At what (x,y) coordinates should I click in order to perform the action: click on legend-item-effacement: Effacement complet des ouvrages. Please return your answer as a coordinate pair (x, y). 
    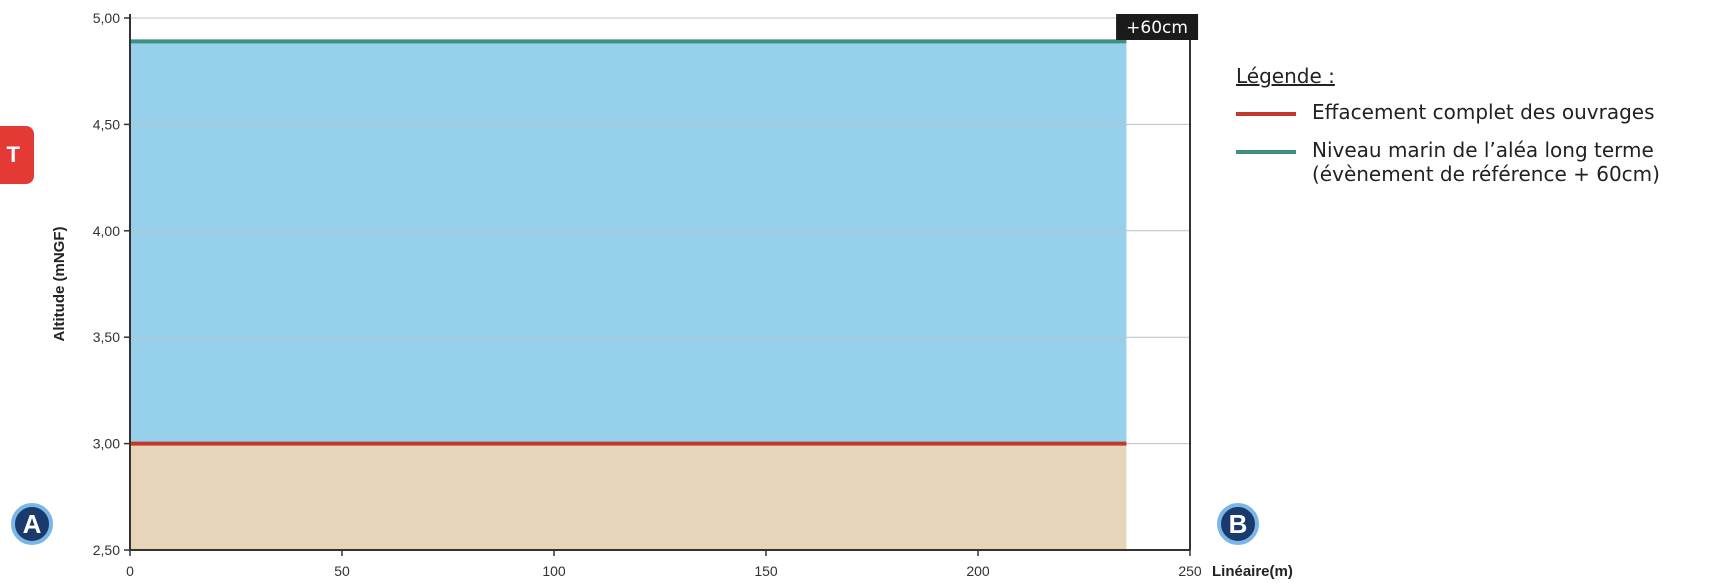
    Looking at the image, I should click on (1476, 112).